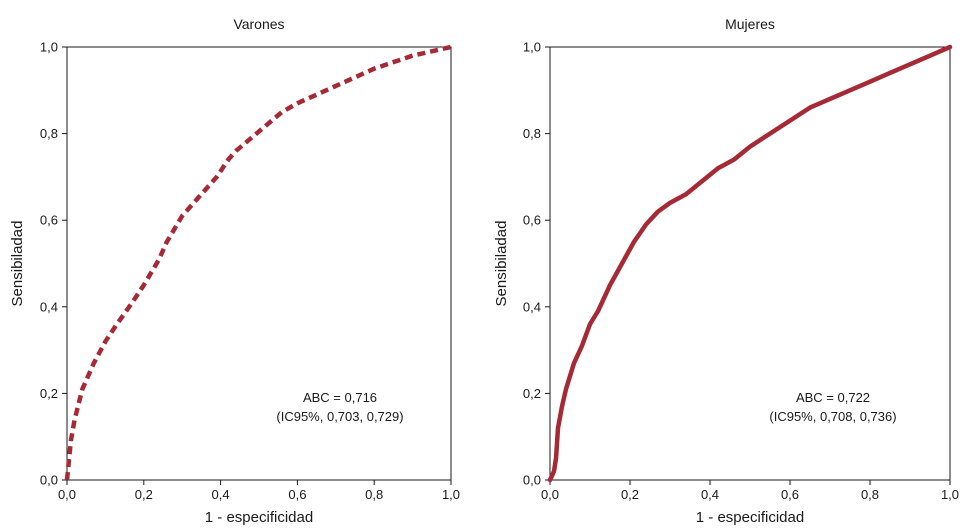  Describe the element at coordinates (750, 24) in the screenshot. I see `mujeres-chart-title: Mujeres` at that location.